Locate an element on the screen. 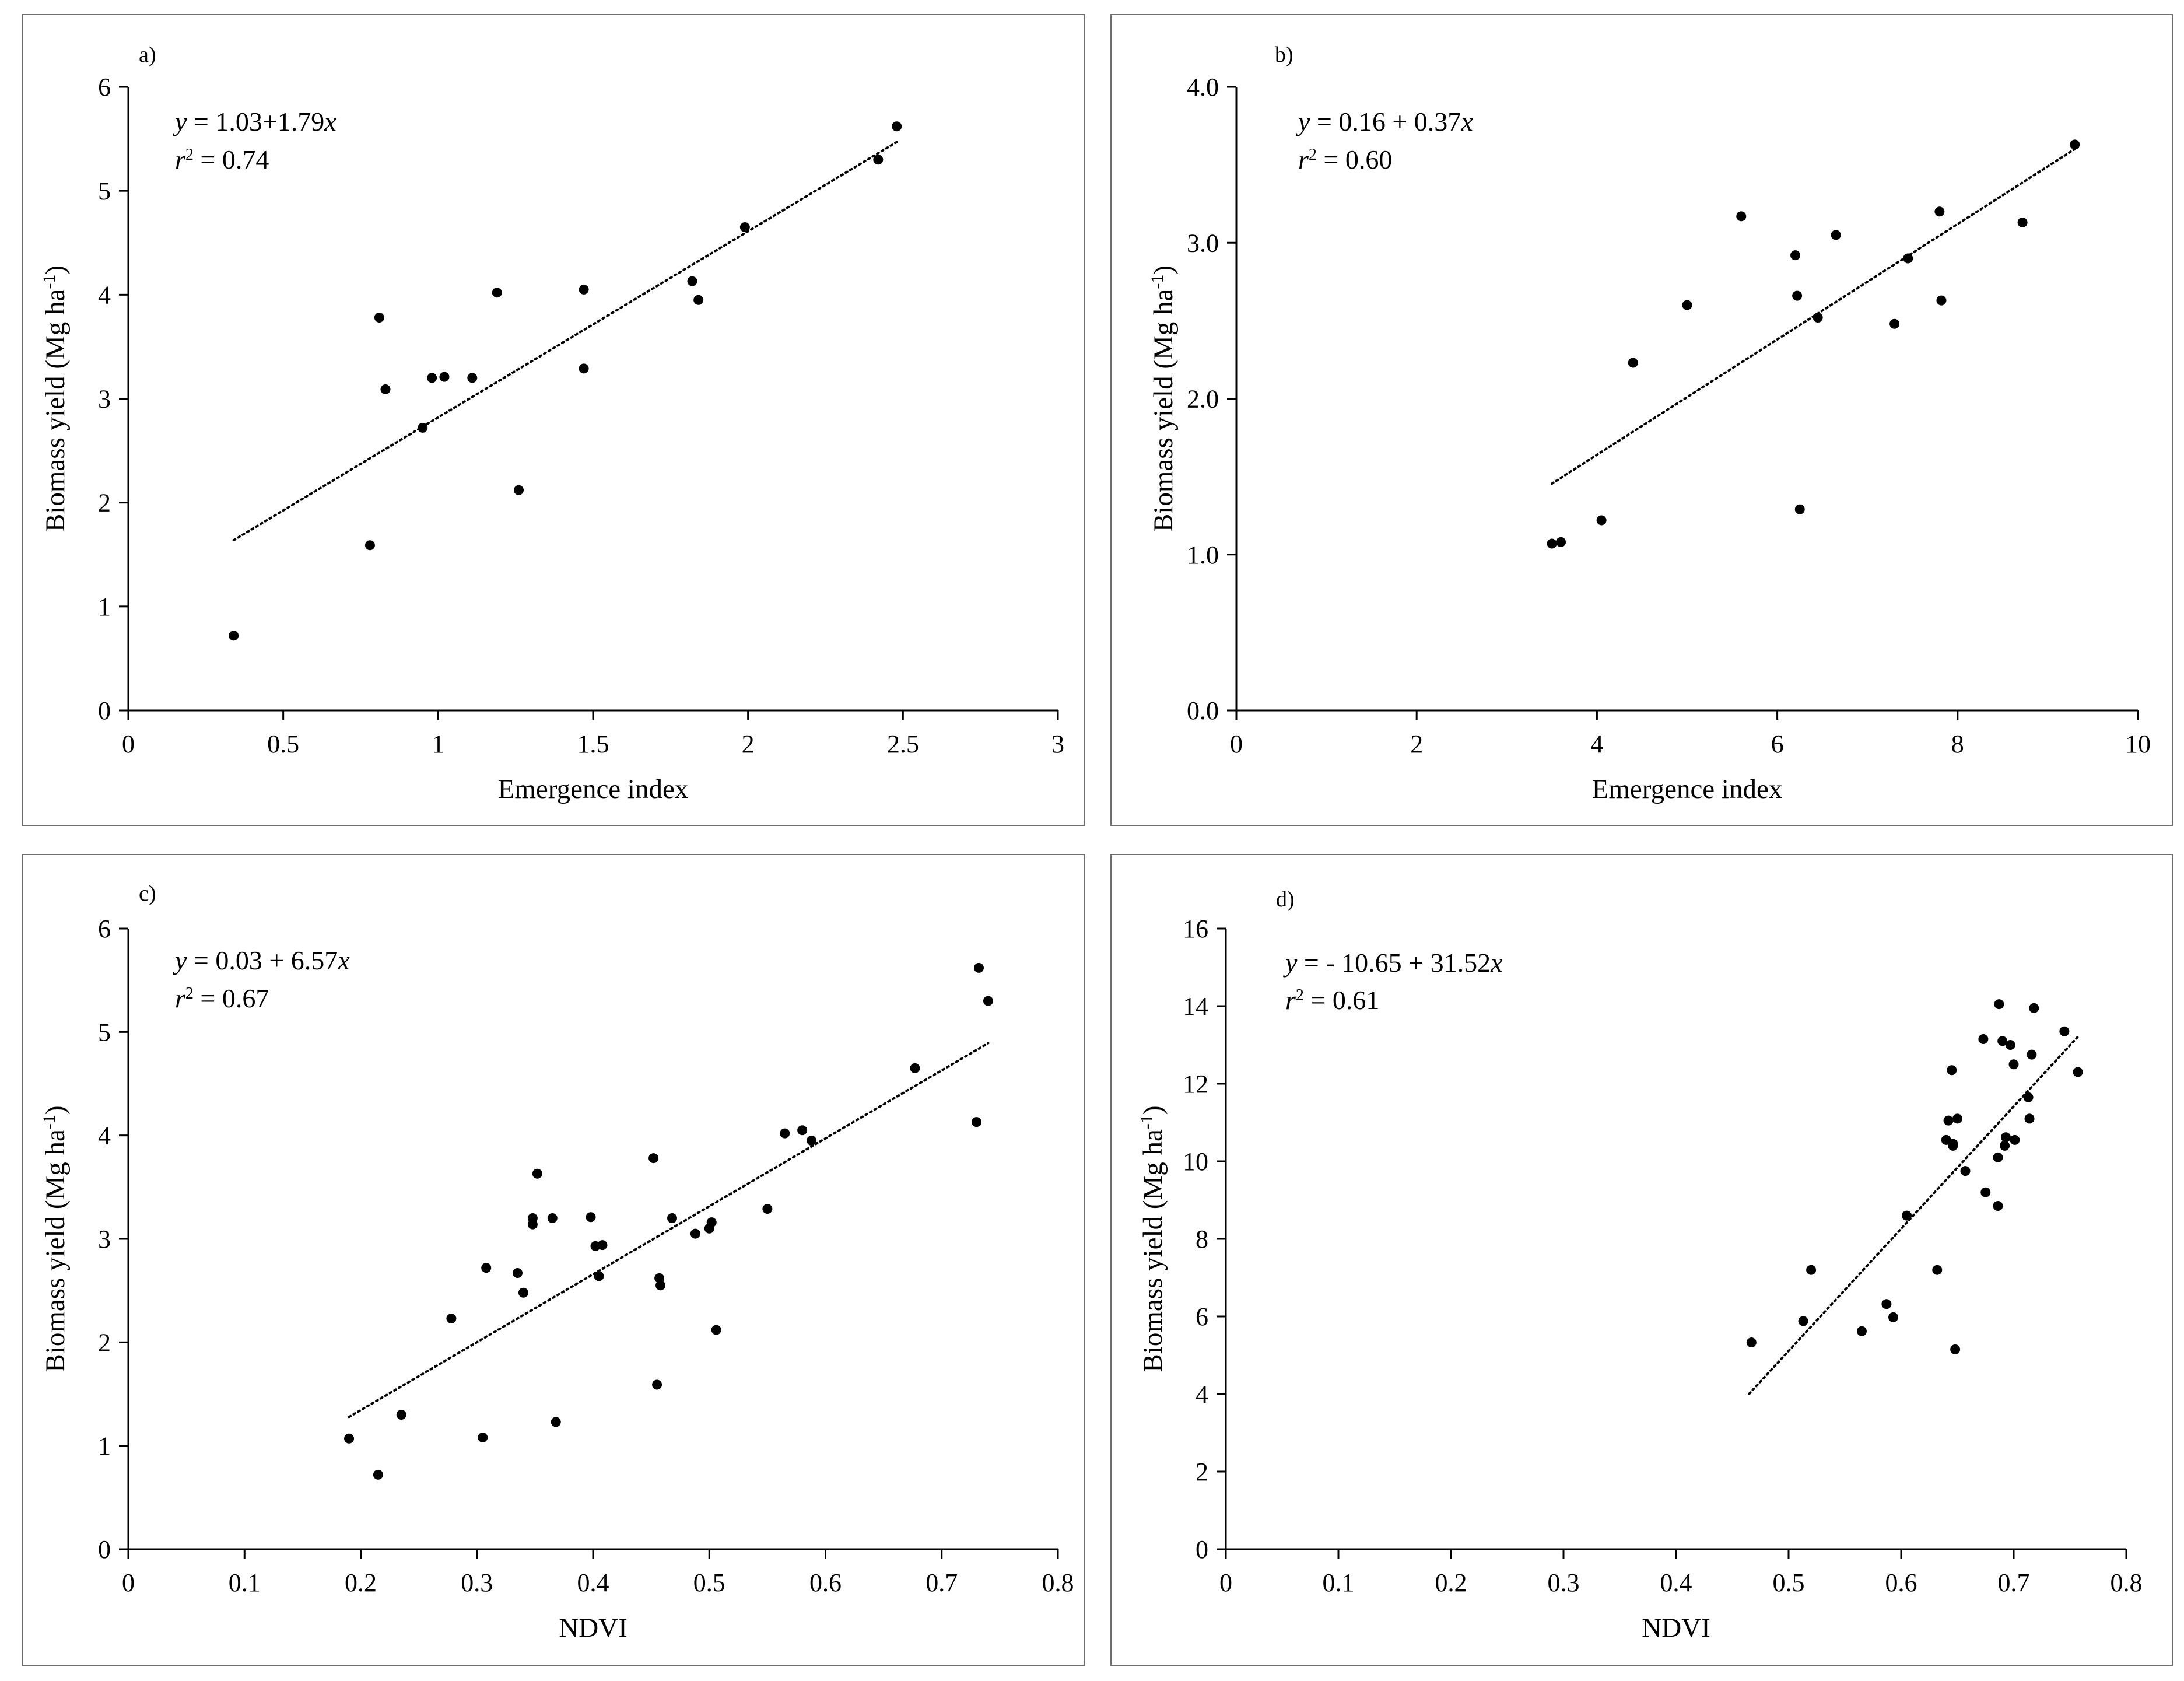 Image resolution: width=2184 pixels, height=1681 pixels. x-tick-label: 1.5 is located at coordinates (593, 744).